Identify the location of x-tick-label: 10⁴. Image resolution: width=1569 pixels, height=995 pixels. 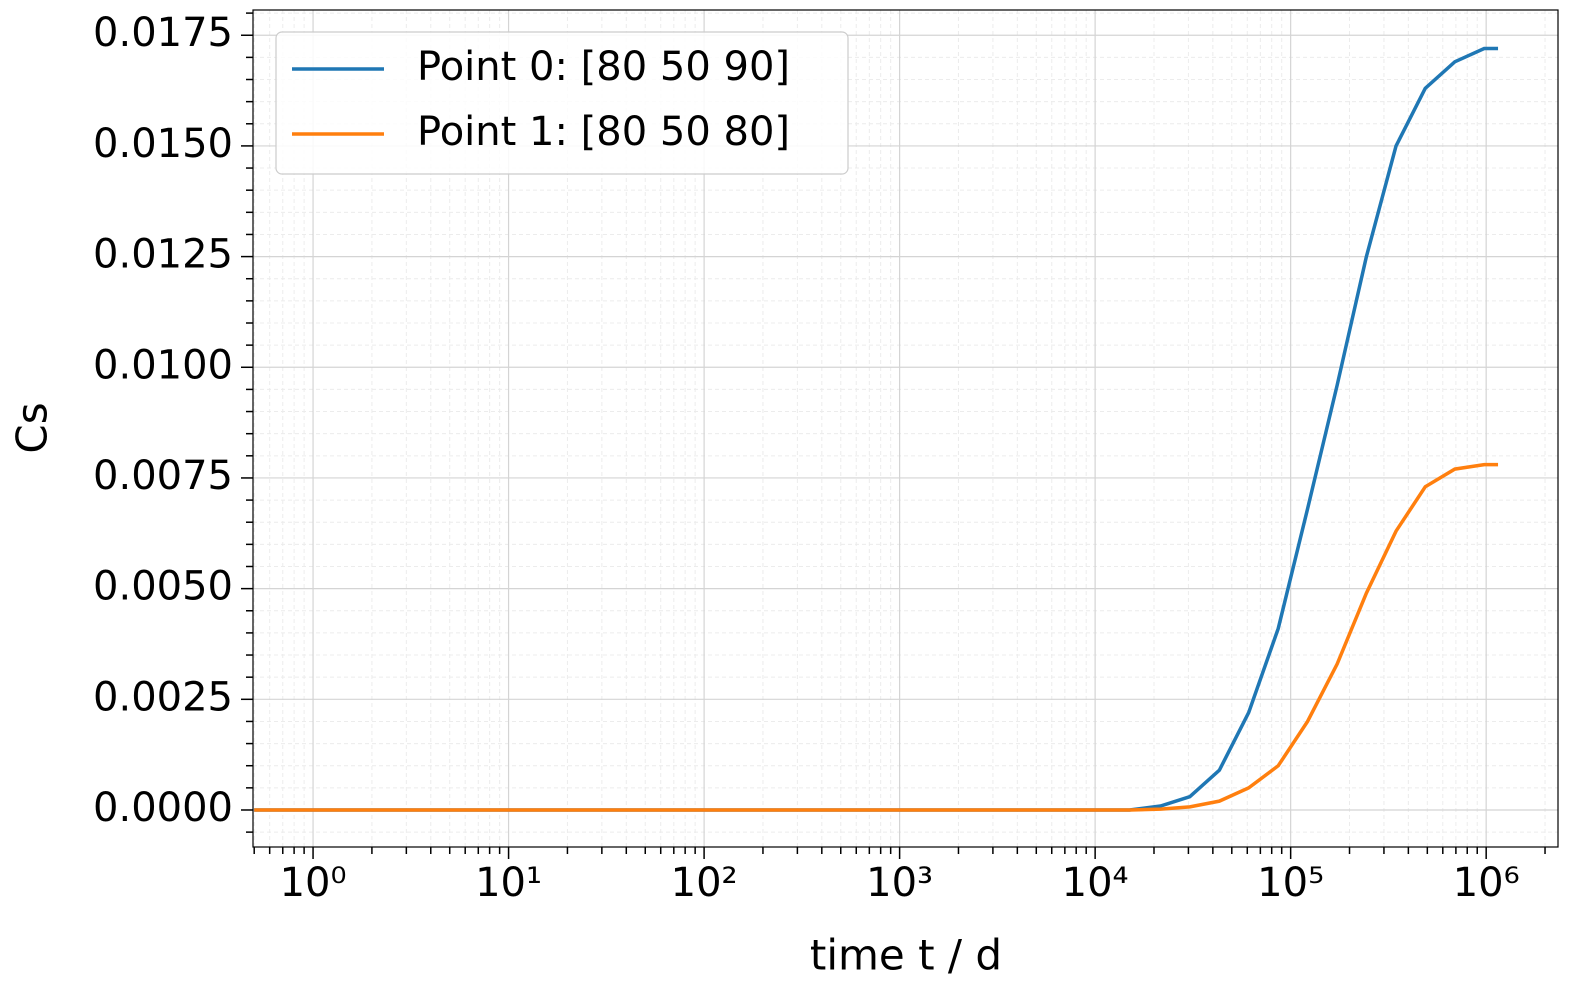
(1095, 883).